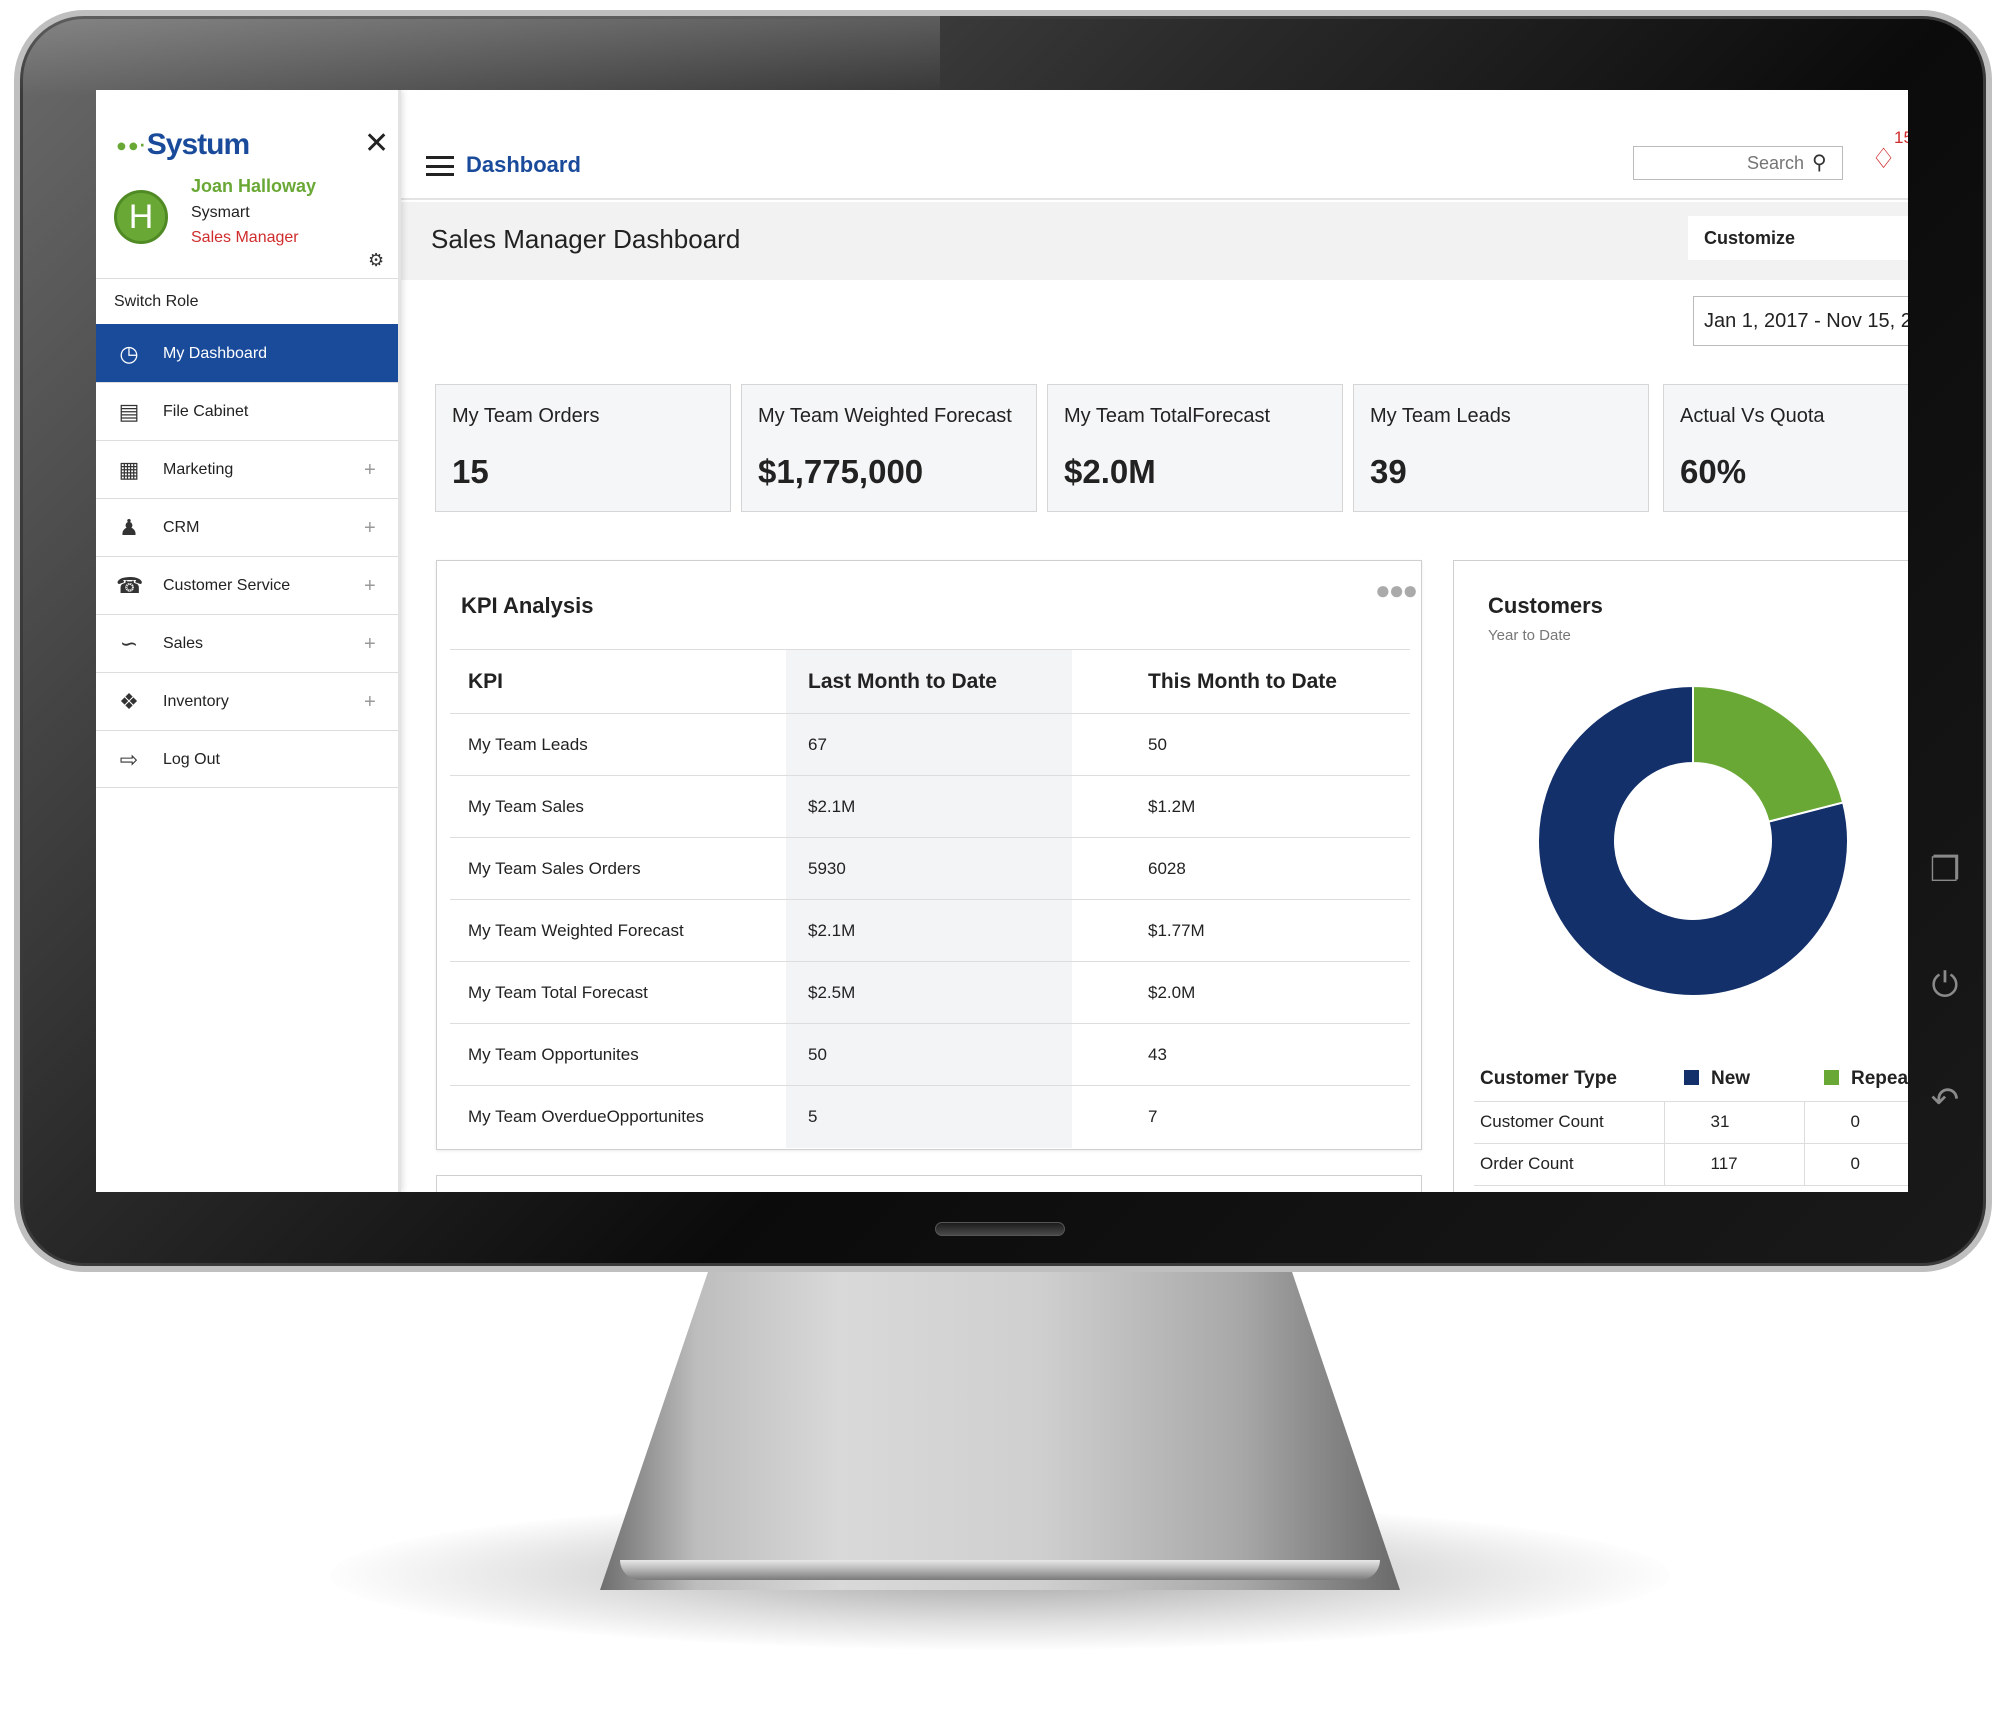 The width and height of the screenshot is (2000, 1710). What do you see at coordinates (1545, 605) in the screenshot?
I see `panel-title: Customers` at bounding box center [1545, 605].